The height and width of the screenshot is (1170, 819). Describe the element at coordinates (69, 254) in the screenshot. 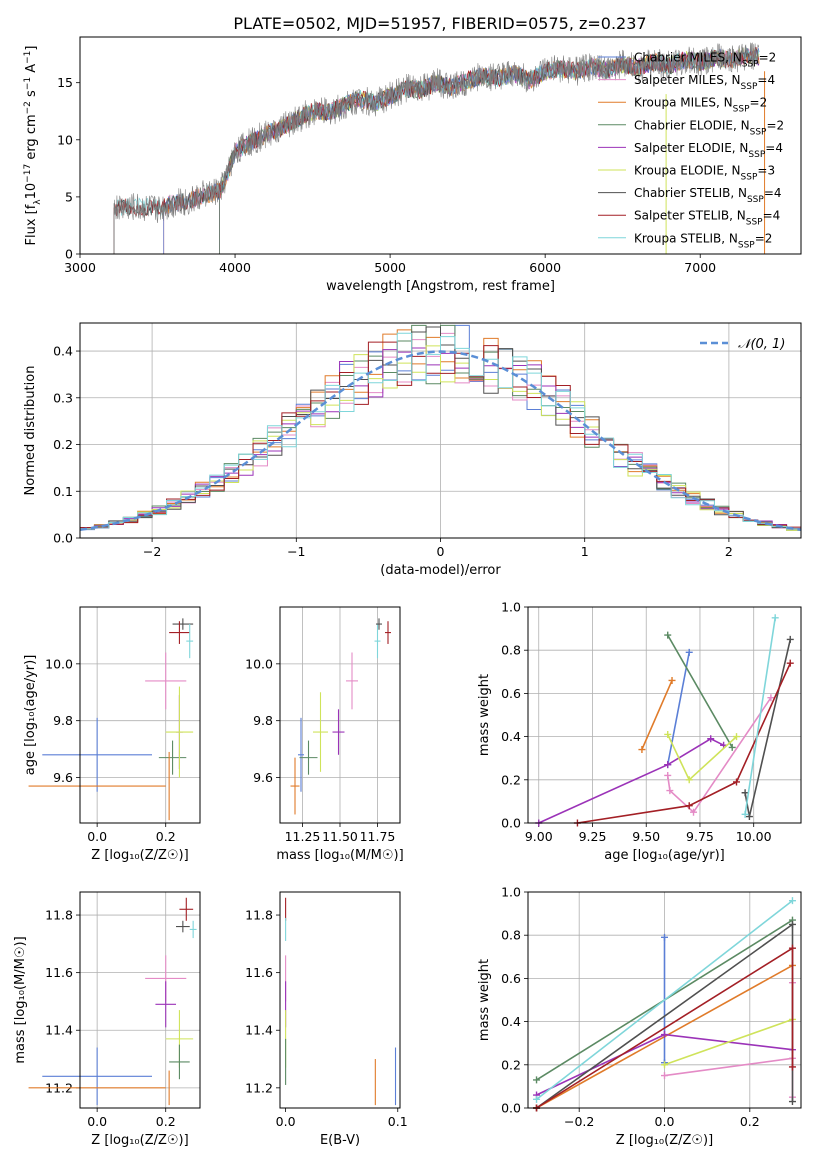

I see `y-tick-label: 0` at that location.